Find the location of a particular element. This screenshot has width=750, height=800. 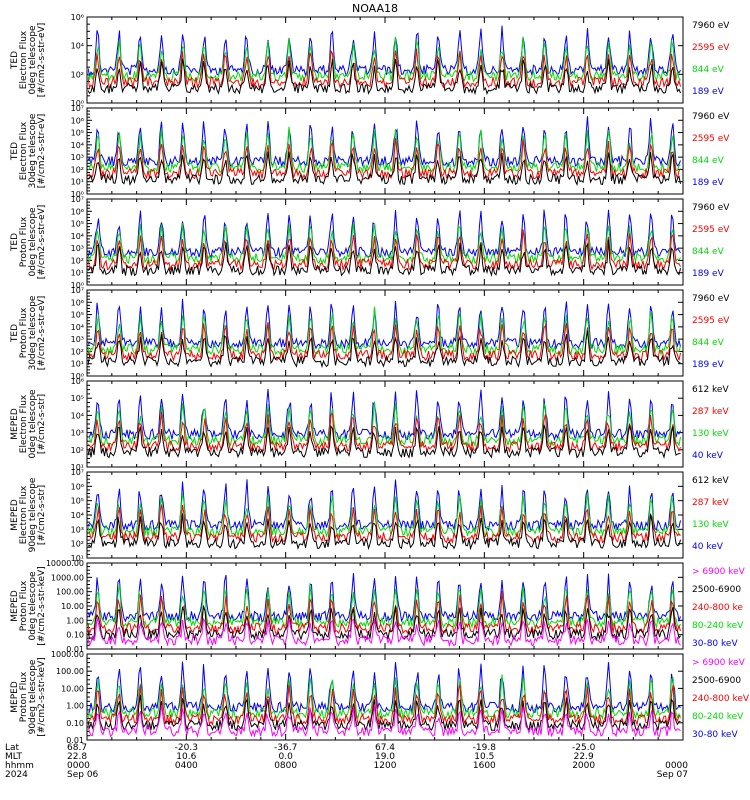

panel-frame is located at coordinates (385, 515).